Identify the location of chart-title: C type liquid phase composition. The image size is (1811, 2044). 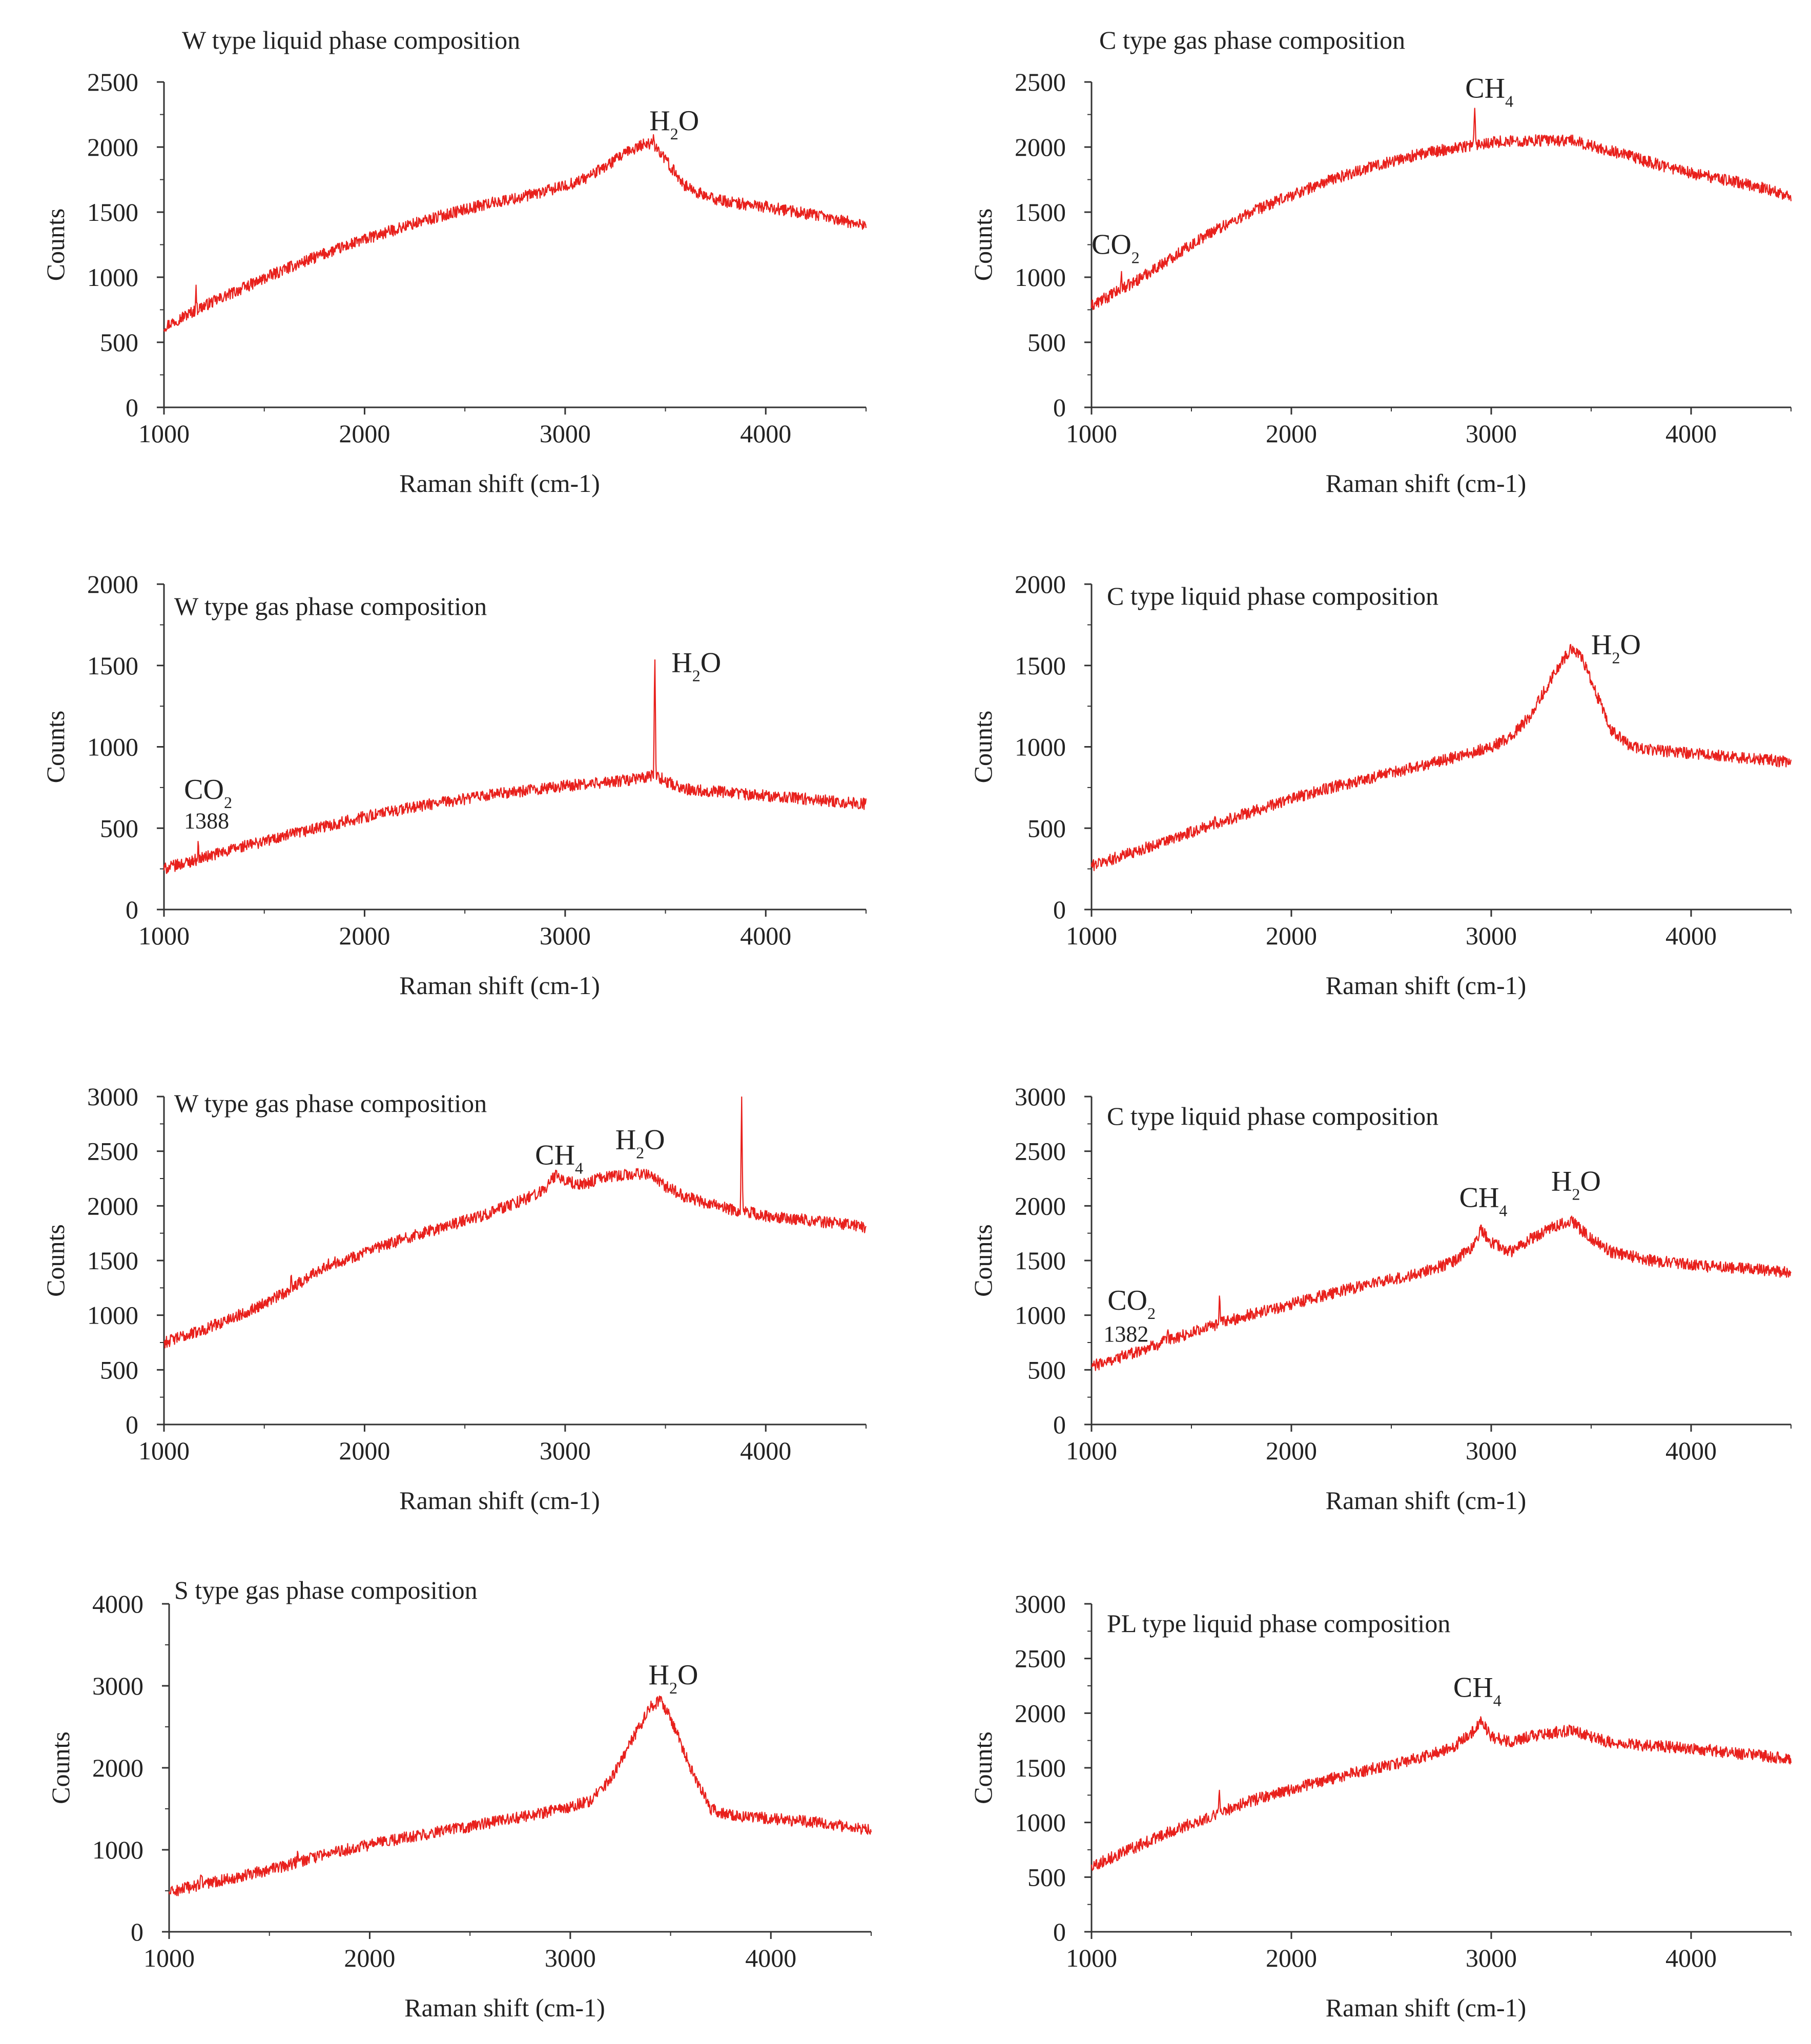
(1272, 596).